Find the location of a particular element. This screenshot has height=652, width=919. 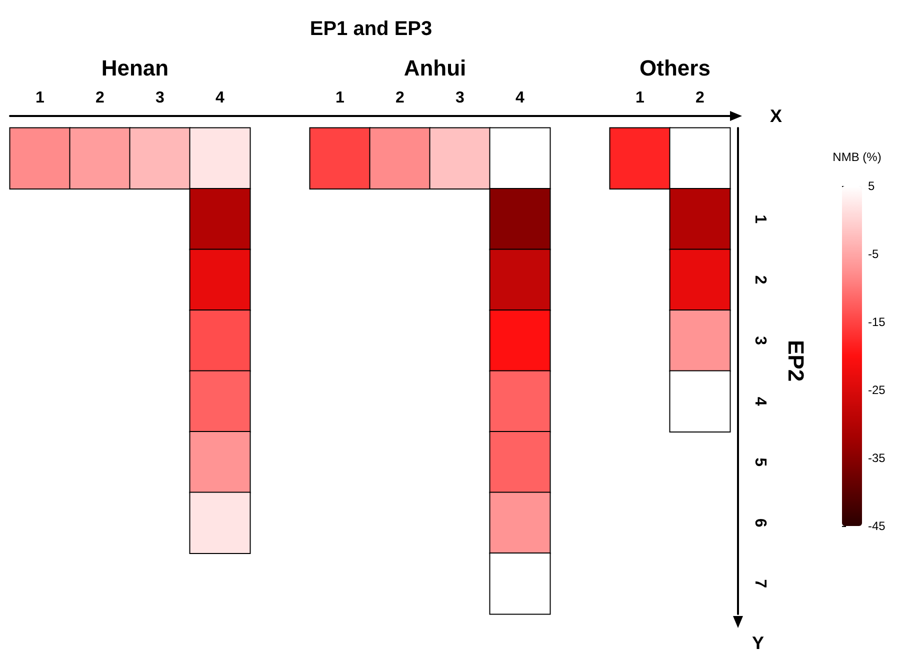

x-axis-title: EP1 and EP3 is located at coordinates (371, 29).